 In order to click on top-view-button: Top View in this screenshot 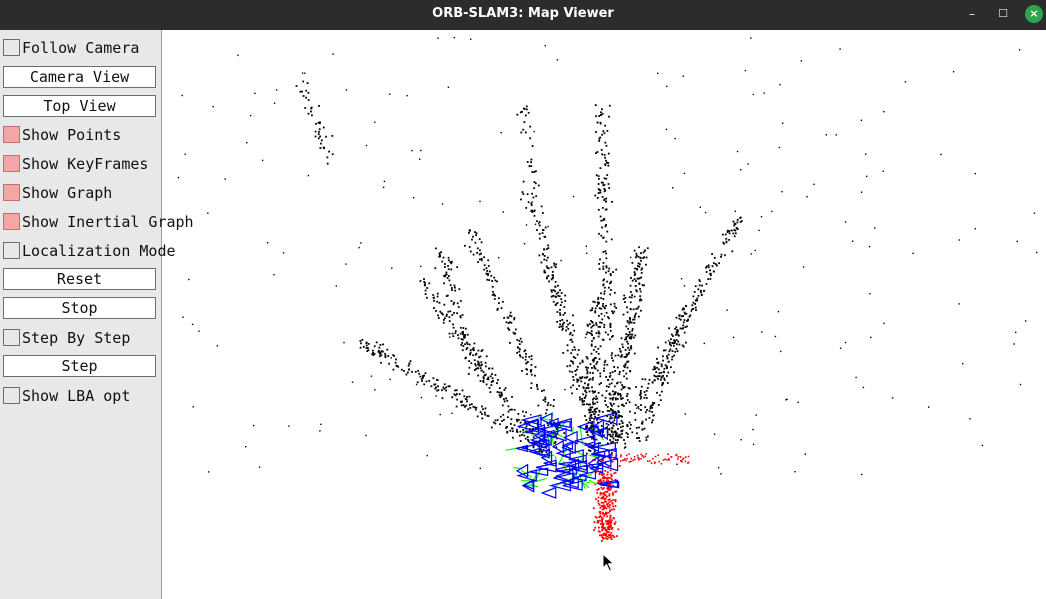, I will do `click(79, 106)`.